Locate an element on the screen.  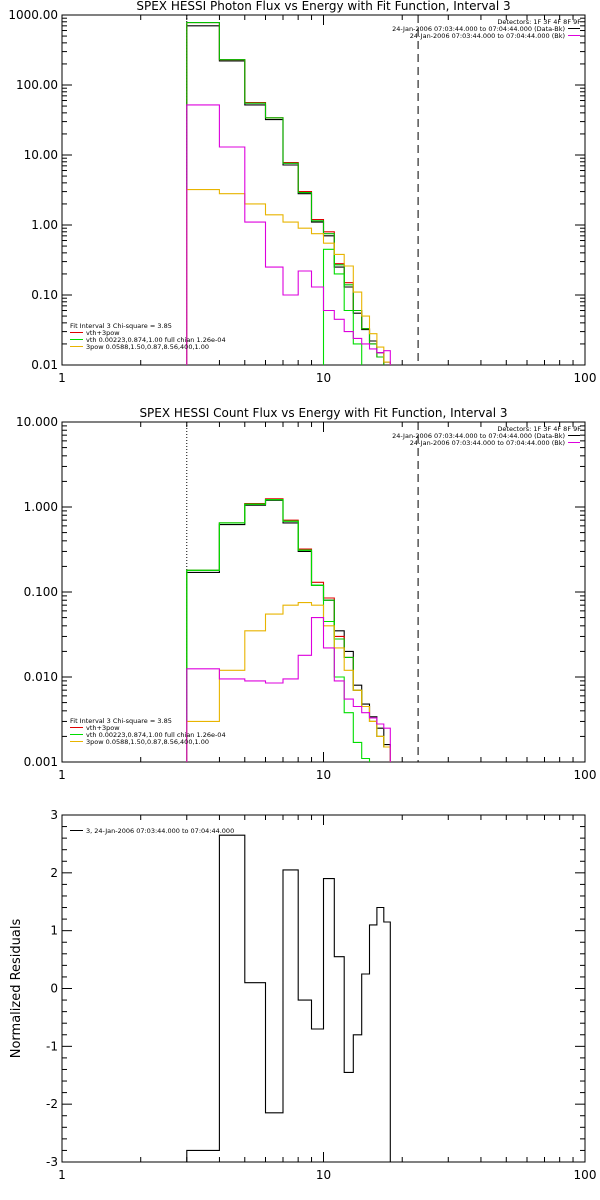
y-tick-label: 10.000 is located at coordinates (37, 422).